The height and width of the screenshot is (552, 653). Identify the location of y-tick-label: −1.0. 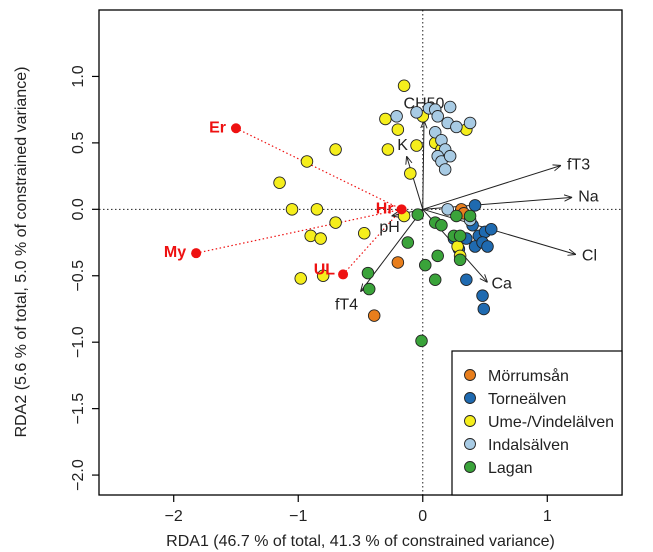
(78, 342).